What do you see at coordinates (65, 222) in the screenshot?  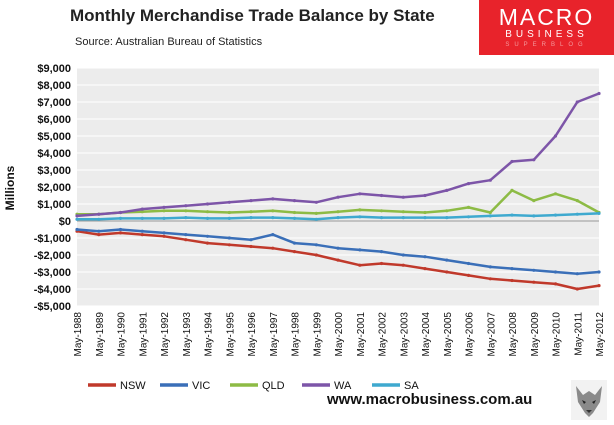 I see `y-tick-label: $0` at bounding box center [65, 222].